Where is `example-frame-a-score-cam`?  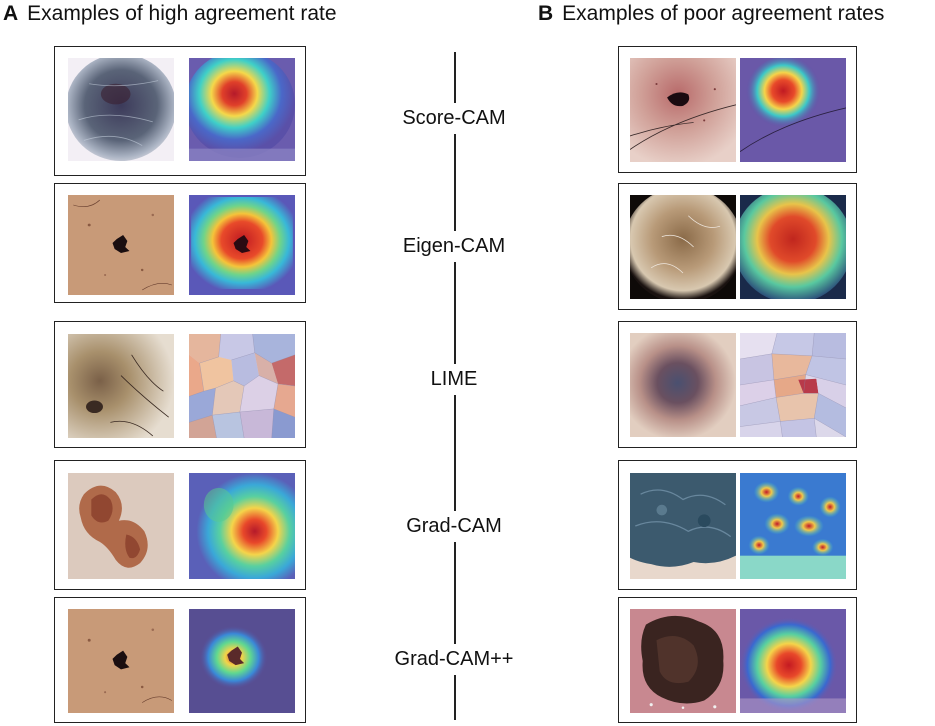 example-frame-a-score-cam is located at coordinates (180, 111).